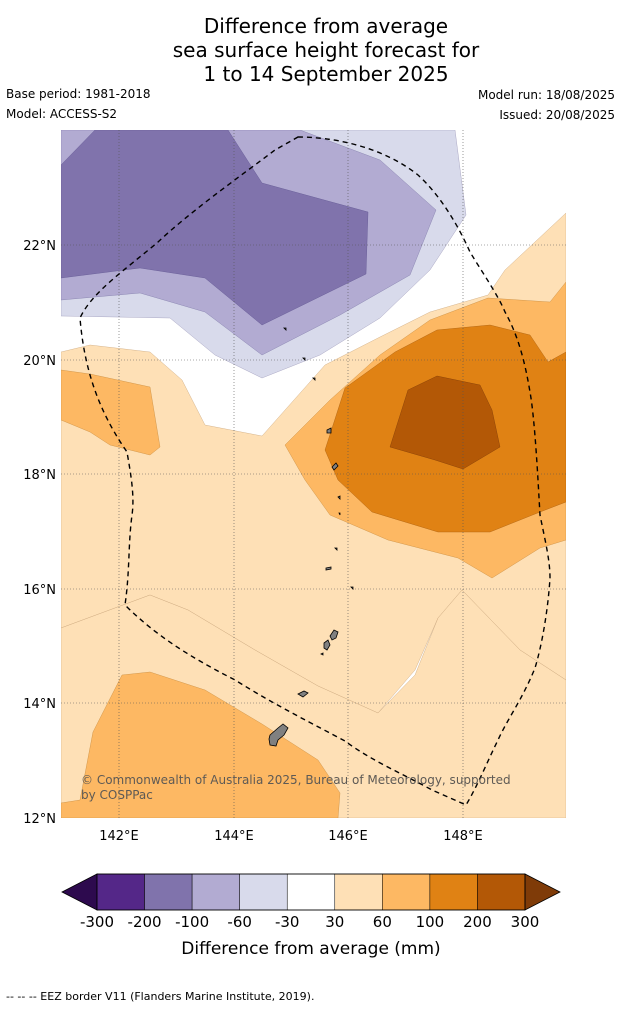  I want to click on island-guguan, so click(339, 514).